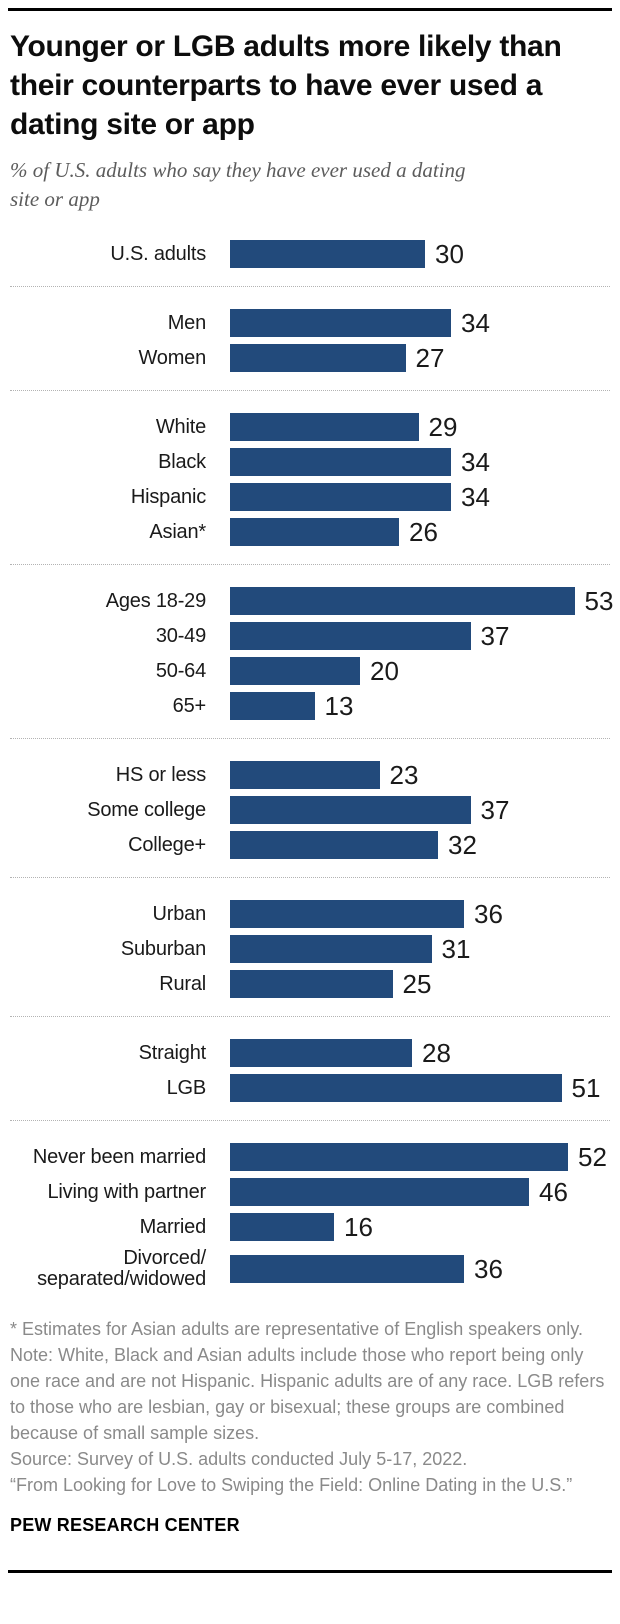  I want to click on category-label: LGB, so click(186, 1087).